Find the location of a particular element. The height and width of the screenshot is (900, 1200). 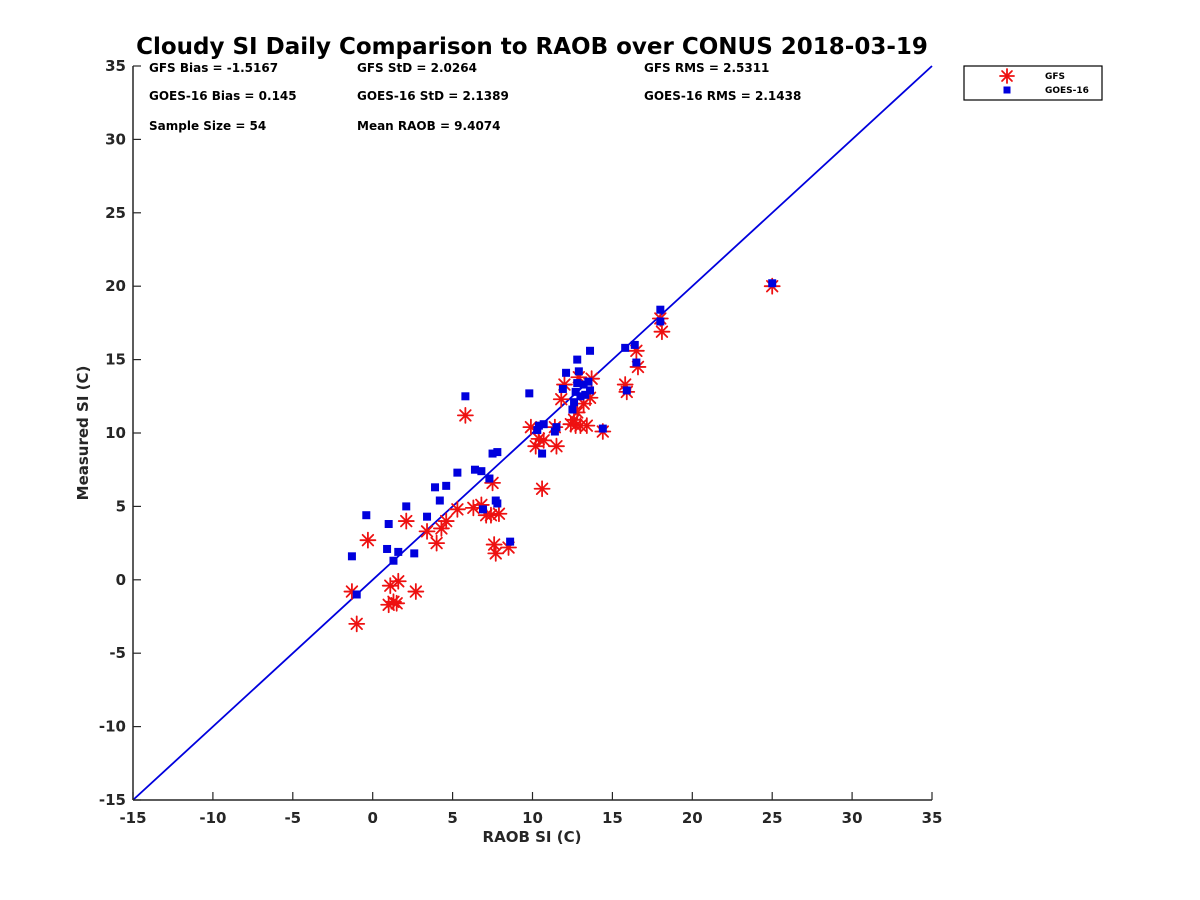

x-tick-label: 35 is located at coordinates (932, 818).